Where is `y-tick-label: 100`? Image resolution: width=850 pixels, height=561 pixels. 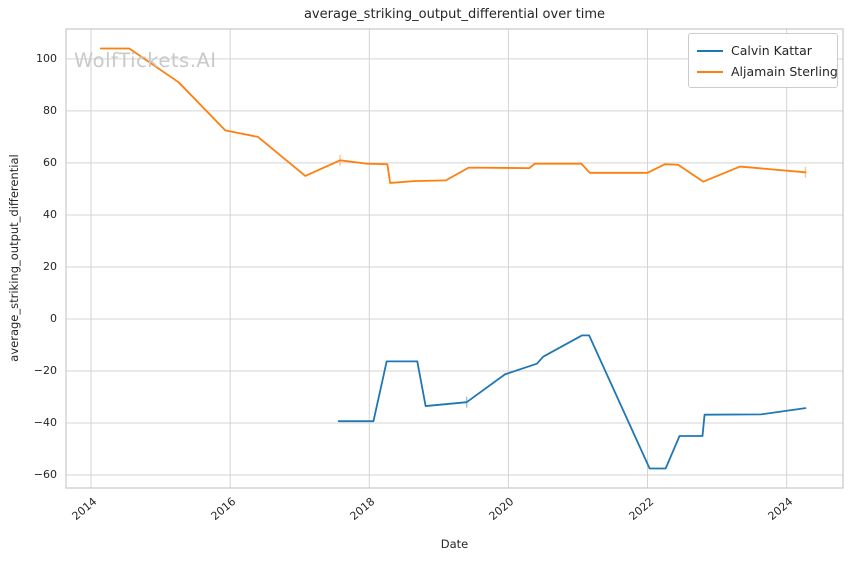
y-tick-label: 100 is located at coordinates (46, 58).